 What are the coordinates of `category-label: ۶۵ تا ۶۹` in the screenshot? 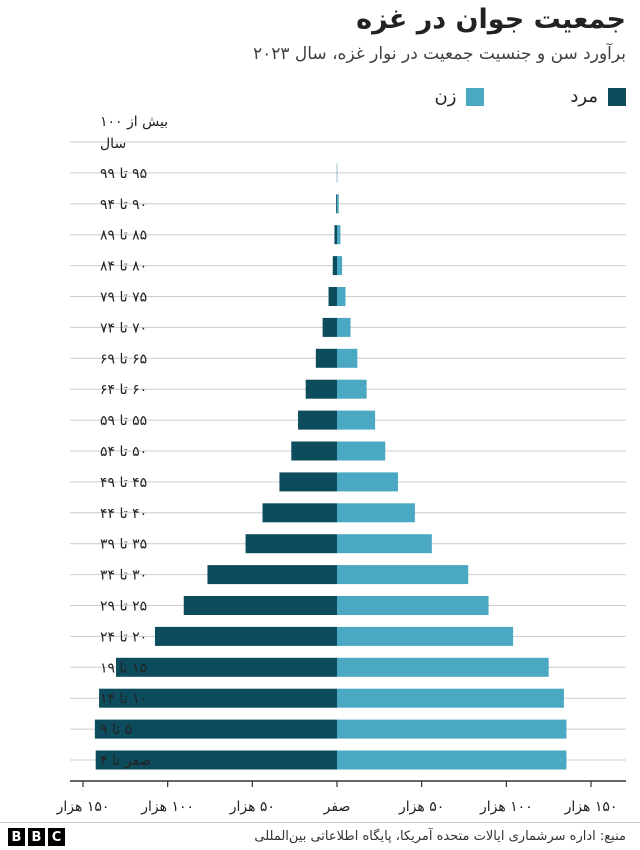 It's located at (123, 359).